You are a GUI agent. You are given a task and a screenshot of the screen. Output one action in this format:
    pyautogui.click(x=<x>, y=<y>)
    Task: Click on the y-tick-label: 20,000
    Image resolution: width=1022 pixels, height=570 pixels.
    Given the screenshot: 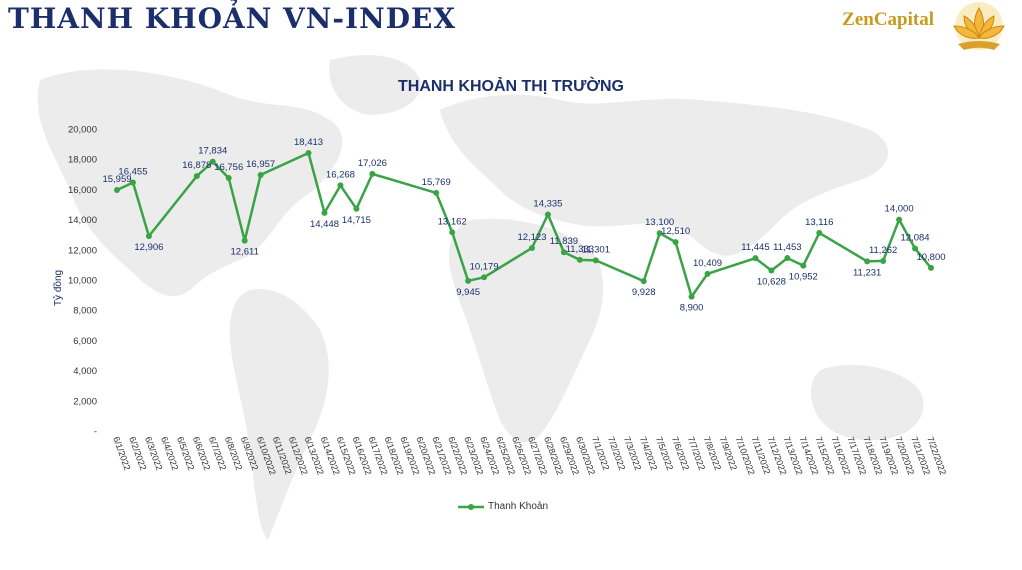 What is the action you would take?
    pyautogui.click(x=82, y=130)
    